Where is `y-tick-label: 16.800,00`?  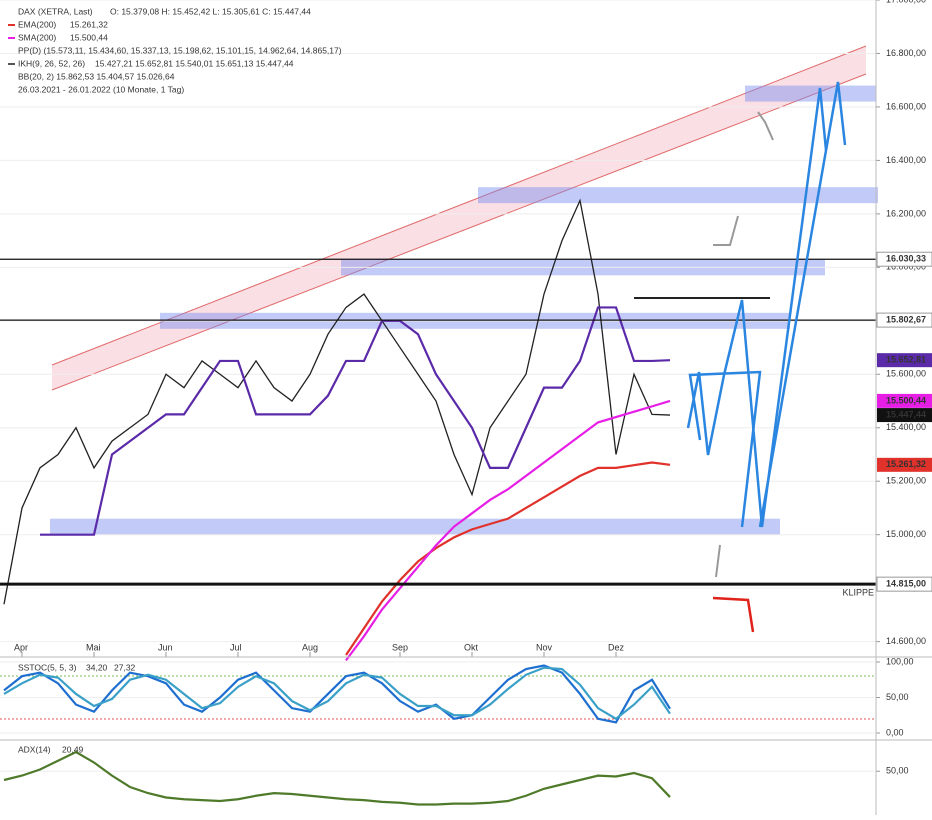 y-tick-label: 16.800,00 is located at coordinates (906, 53).